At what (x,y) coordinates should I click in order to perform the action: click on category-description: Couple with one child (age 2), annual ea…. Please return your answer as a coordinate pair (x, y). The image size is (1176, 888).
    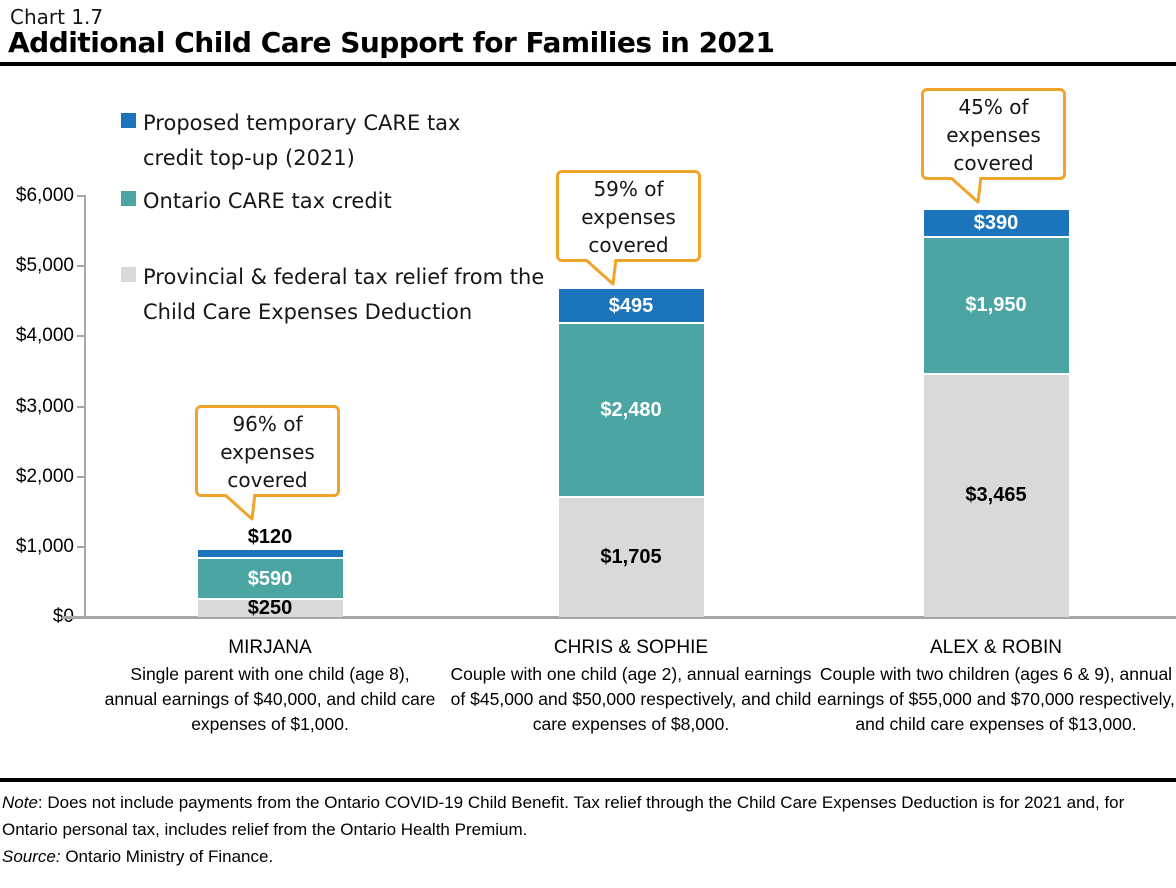
    Looking at the image, I should click on (631, 699).